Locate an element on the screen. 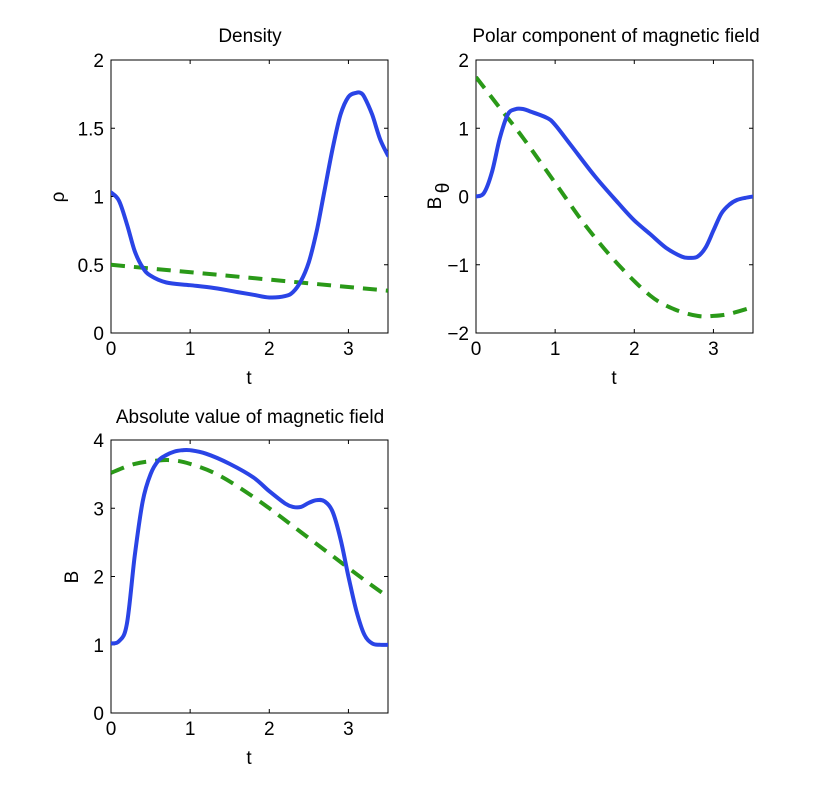 The height and width of the screenshot is (801, 830). absolute-value-ytick-label: 1 is located at coordinates (98, 646).